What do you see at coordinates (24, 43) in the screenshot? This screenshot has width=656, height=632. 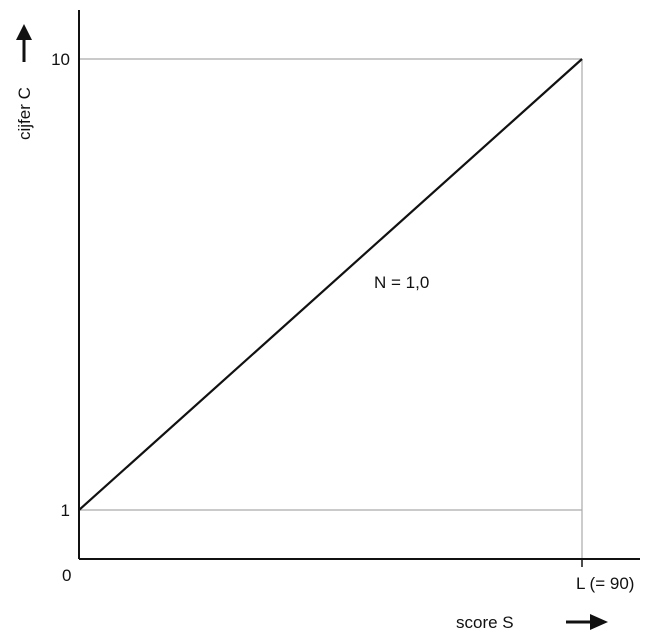 I see `y-axis-arrow-icon` at bounding box center [24, 43].